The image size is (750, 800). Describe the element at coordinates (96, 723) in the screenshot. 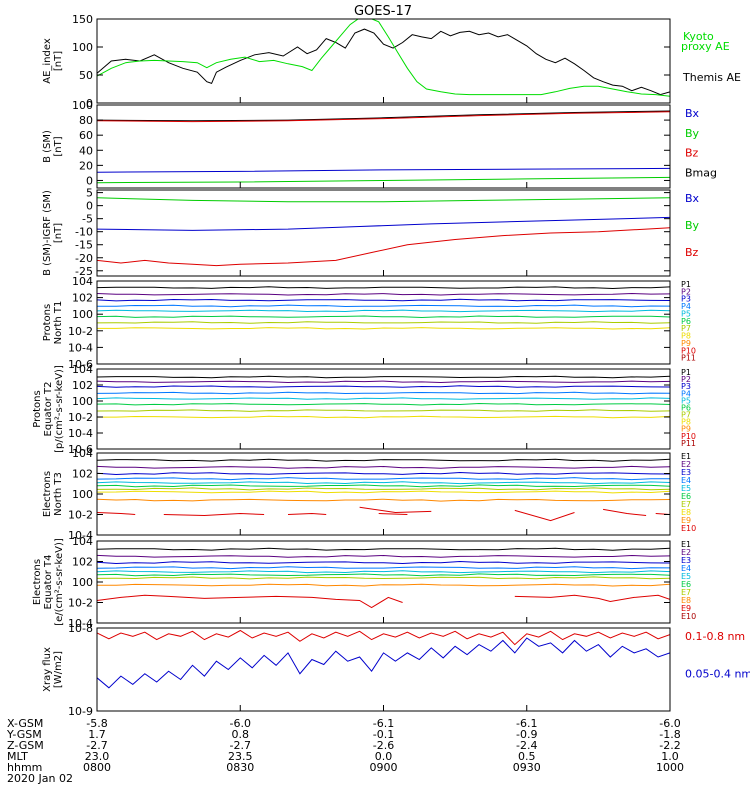

I see `x-row-value: -5.8` at that location.